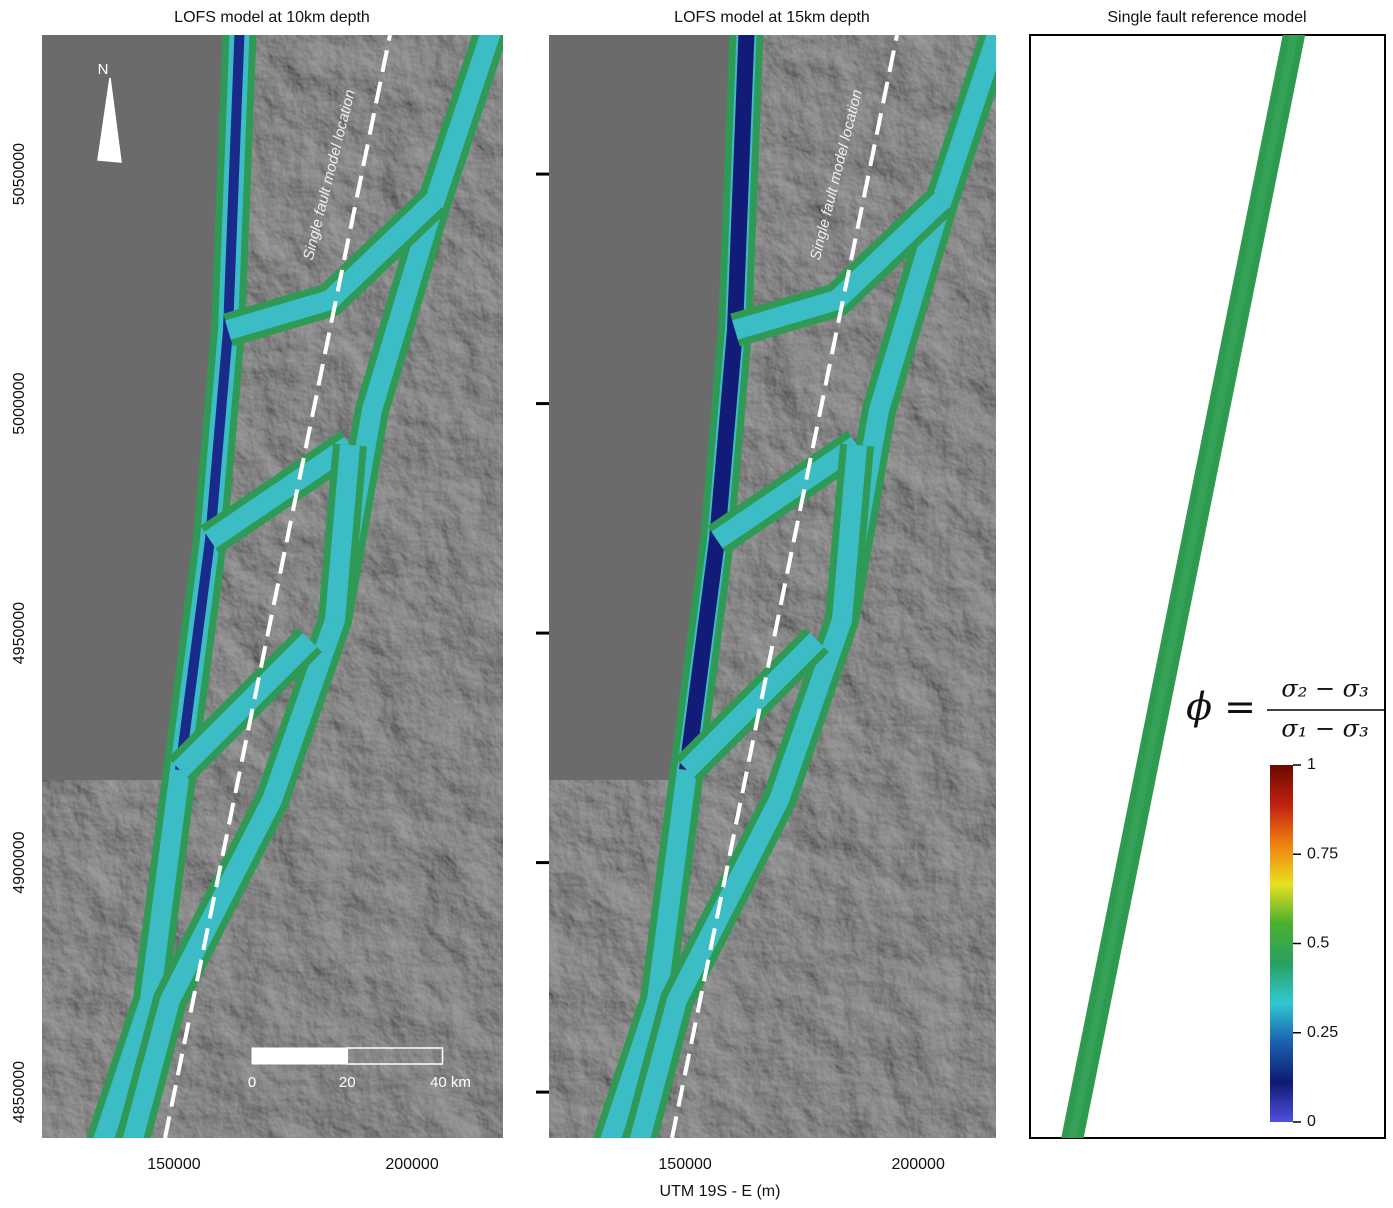 The width and height of the screenshot is (1393, 1208). I want to click on x-axis-label: UTM 19S - E (m), so click(720, 1191).